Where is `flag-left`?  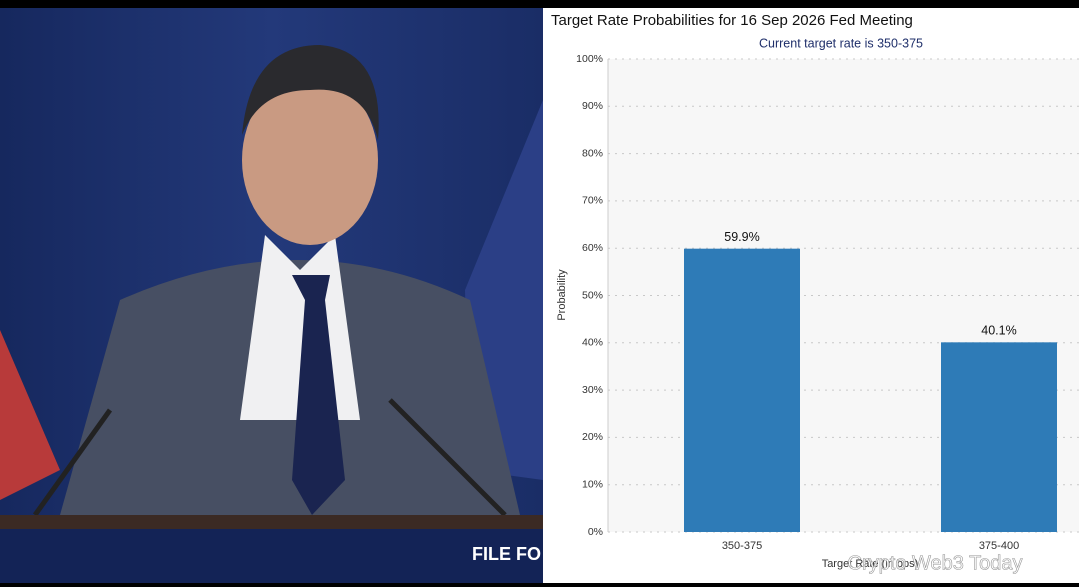 flag-left is located at coordinates (30, 415).